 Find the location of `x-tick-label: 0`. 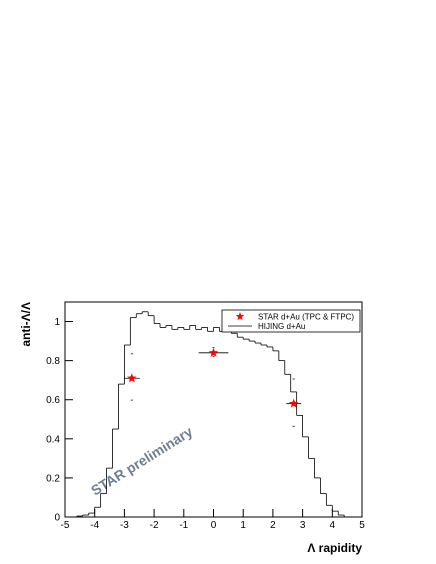

x-tick-label: 0 is located at coordinates (214, 525).